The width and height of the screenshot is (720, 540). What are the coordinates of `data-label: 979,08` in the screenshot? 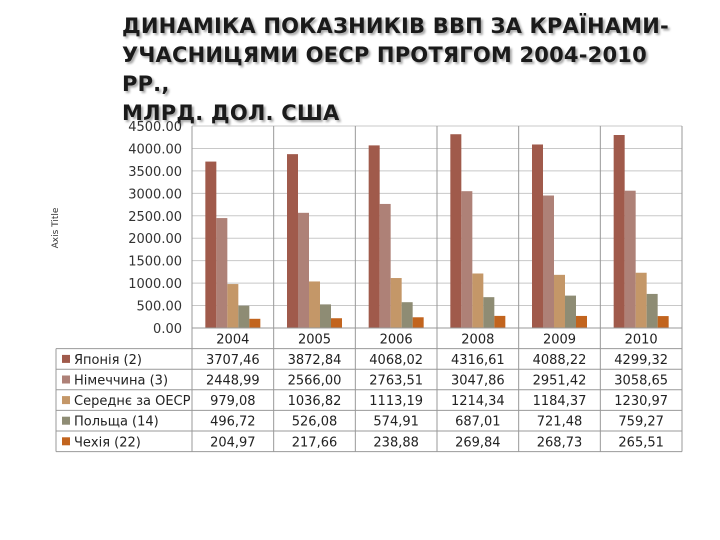 It's located at (233, 401).